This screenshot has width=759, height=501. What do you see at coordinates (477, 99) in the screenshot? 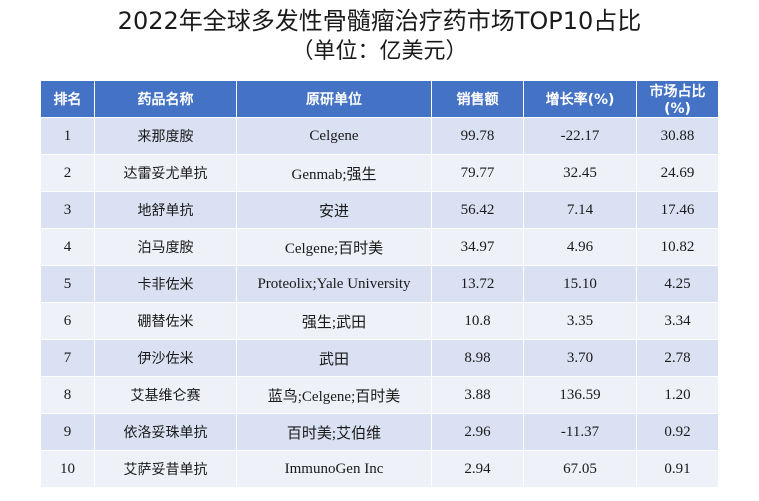
I see `header-sales: 销售额` at bounding box center [477, 99].